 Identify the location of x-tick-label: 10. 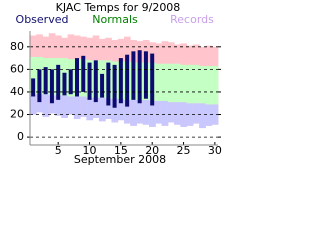
(90, 150).